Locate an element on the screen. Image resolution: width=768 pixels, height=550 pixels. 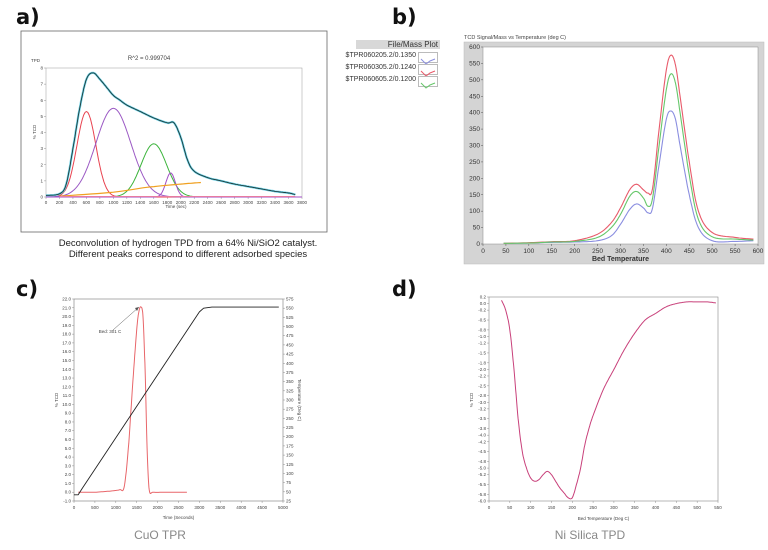
y-tick-label: 8 is located at coordinates (41, 68).